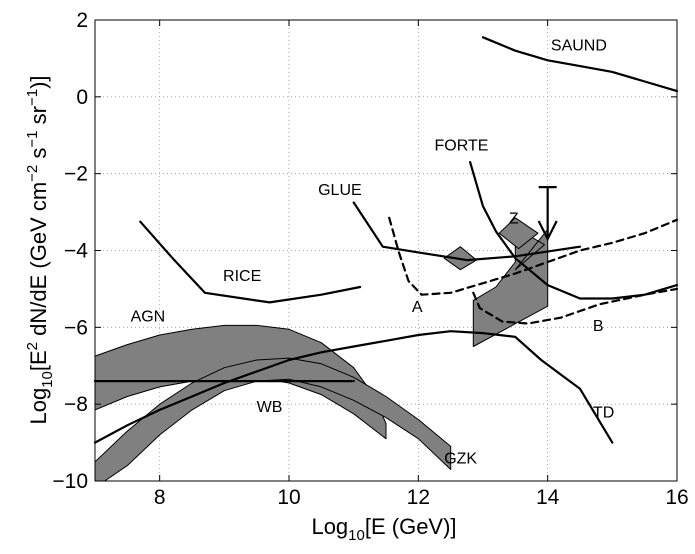  Describe the element at coordinates (579, 46) in the screenshot. I see `label-saund: SAUND` at that location.